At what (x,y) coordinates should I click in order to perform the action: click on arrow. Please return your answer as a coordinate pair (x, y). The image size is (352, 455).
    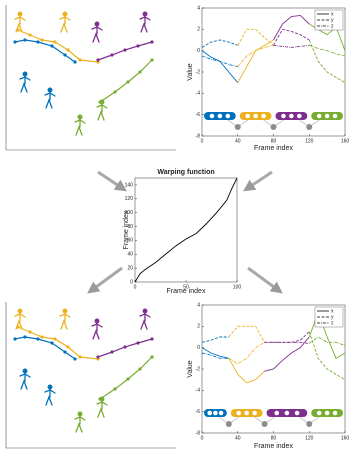
    Looking at the image, I should click on (265, 280).